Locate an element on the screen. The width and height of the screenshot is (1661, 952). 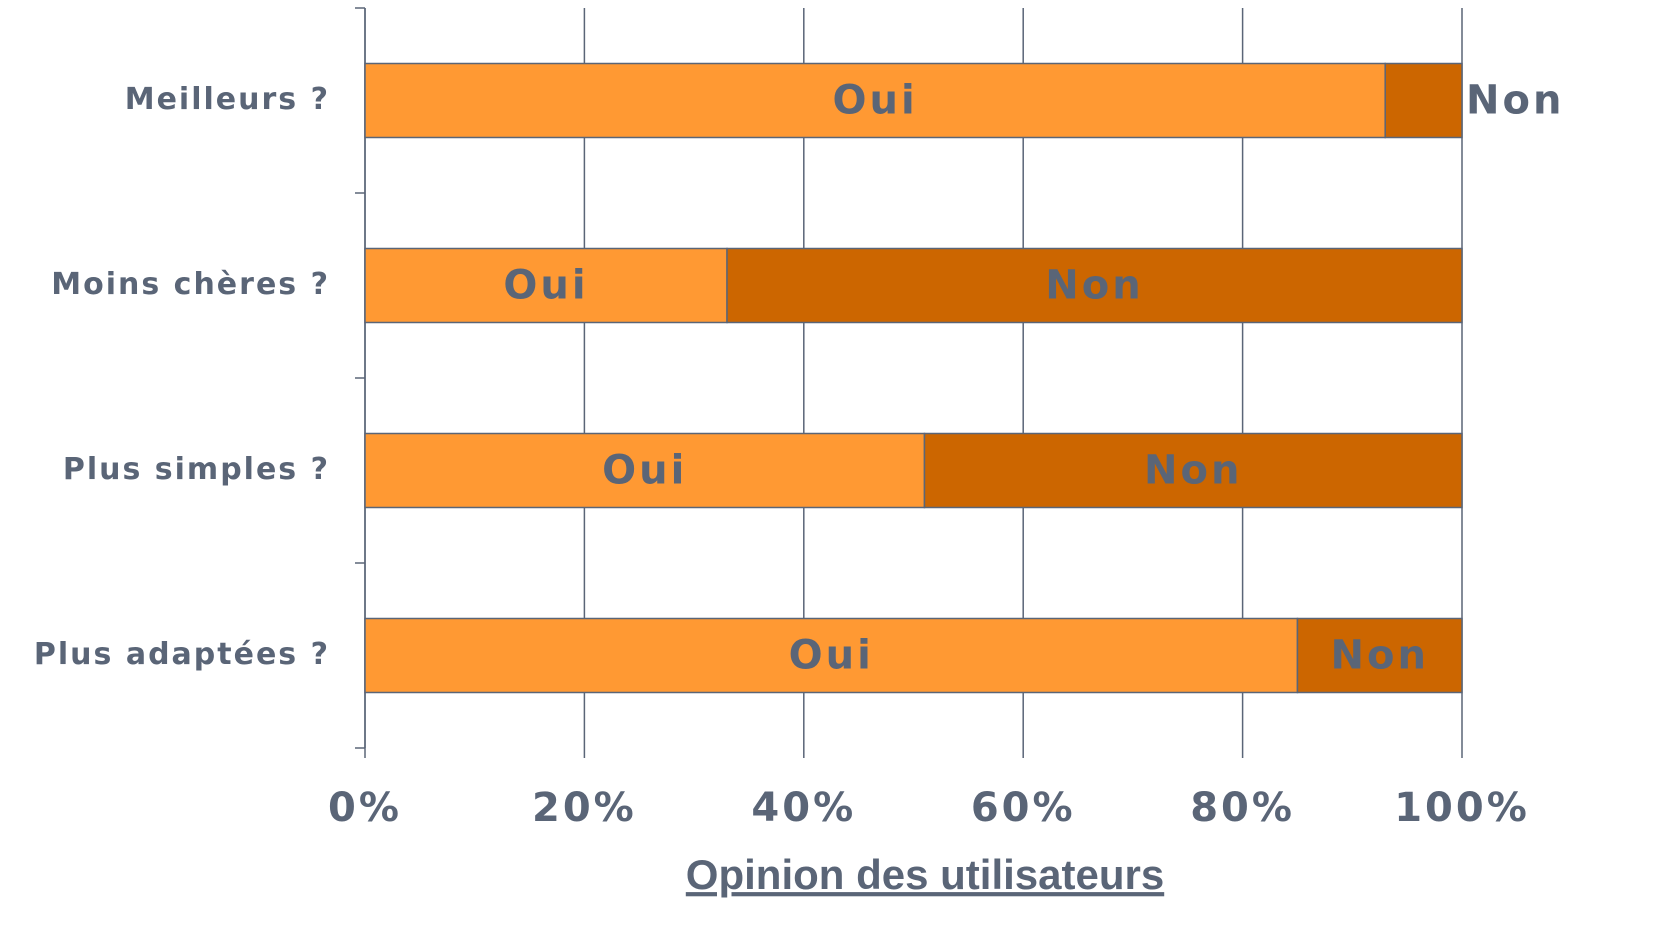
category-label: Moins chères ? is located at coordinates (190, 284).